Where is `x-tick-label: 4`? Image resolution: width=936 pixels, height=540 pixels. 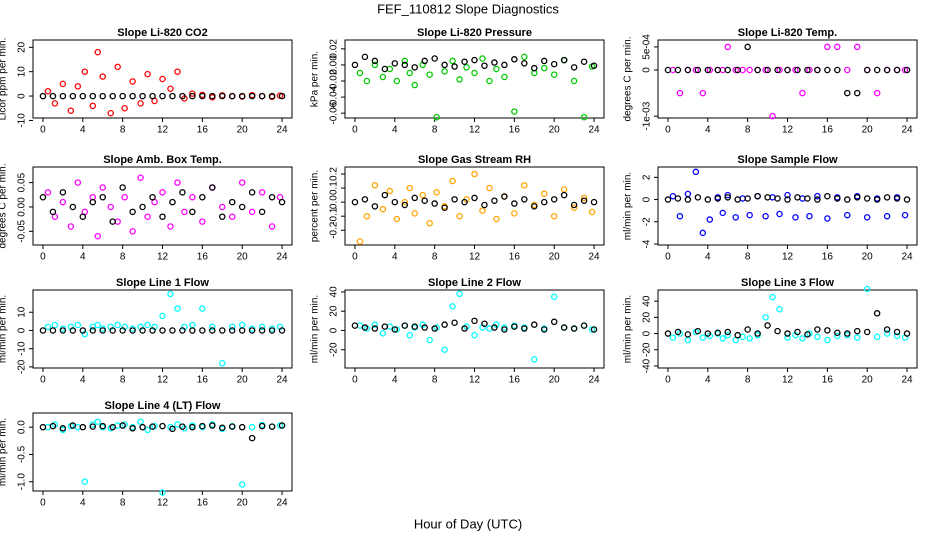
x-tick-label: 4 is located at coordinates (83, 130).